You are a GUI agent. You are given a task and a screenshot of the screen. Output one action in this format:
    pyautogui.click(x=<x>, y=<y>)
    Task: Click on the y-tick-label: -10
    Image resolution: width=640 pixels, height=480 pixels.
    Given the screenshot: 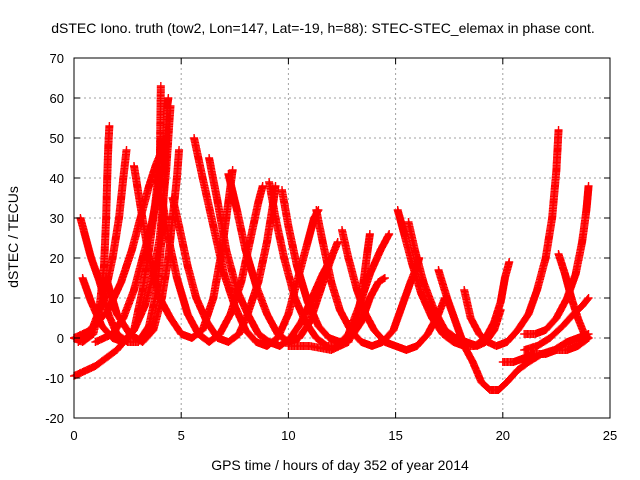 What is the action you would take?
    pyautogui.click(x=54, y=378)
    